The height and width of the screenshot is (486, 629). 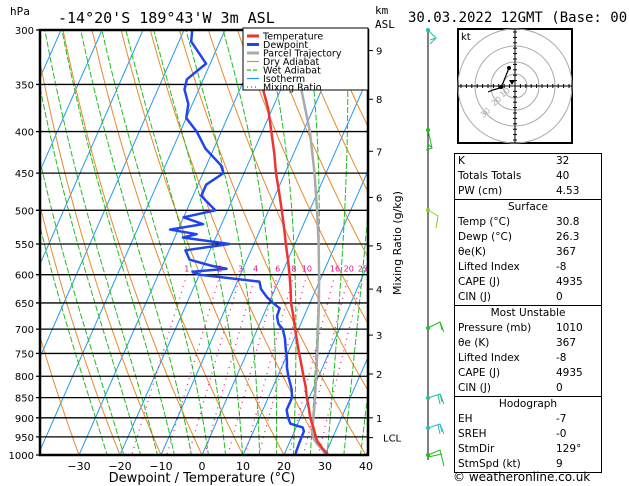 I want to click on pressure-tick-label: 600, so click(x=24, y=276).